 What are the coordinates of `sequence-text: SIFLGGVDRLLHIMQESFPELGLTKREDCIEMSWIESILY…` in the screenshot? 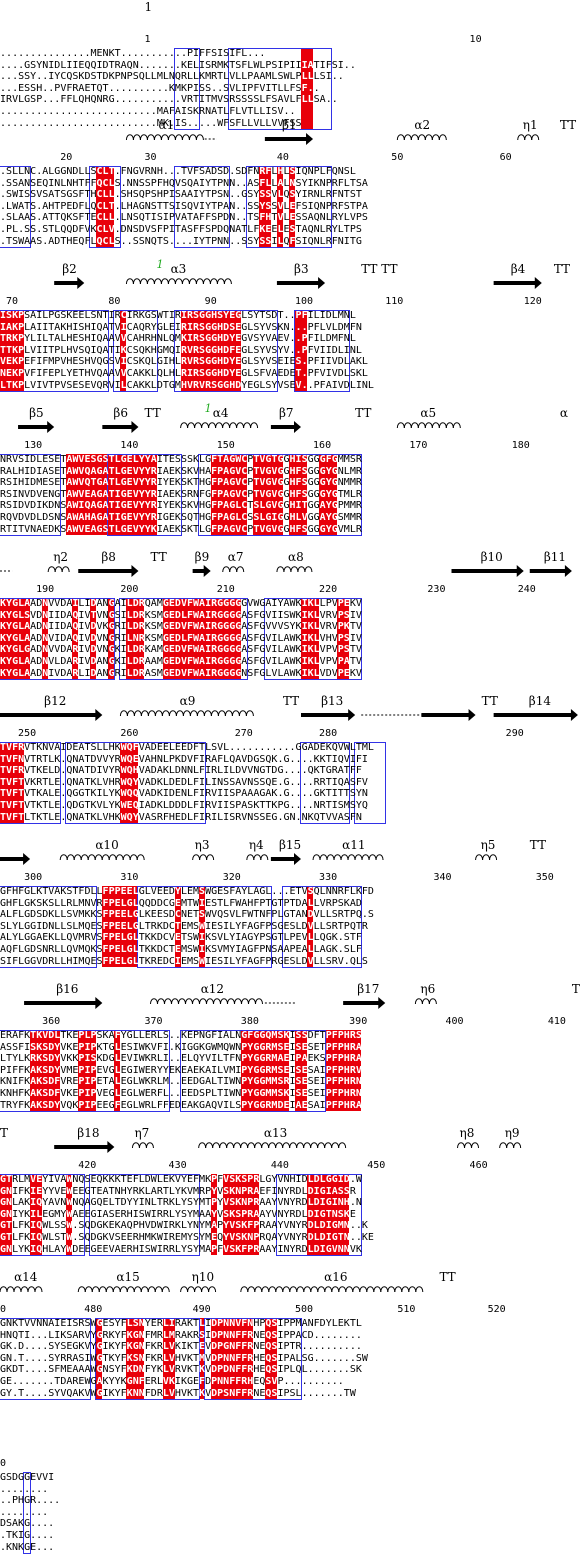 It's located at (184, 961).